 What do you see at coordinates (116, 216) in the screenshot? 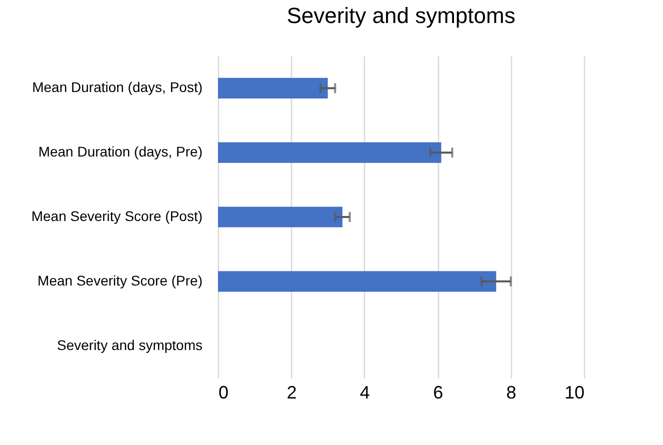
I see `y-tick-label: Mean Severity Score (Post)` at bounding box center [116, 216].